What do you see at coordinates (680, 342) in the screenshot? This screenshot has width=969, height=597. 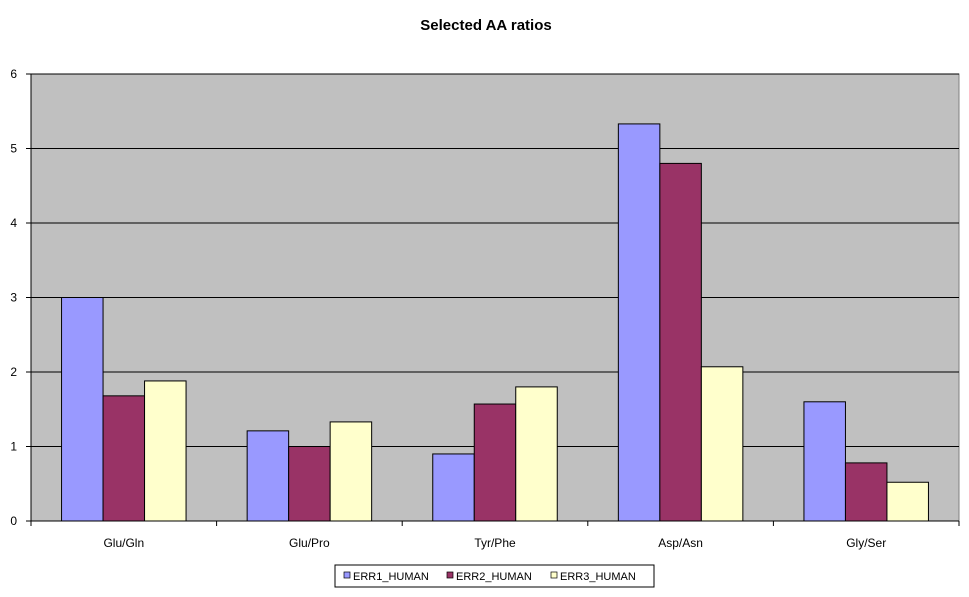 I see `bar-err2-human-asp-asn` at bounding box center [680, 342].